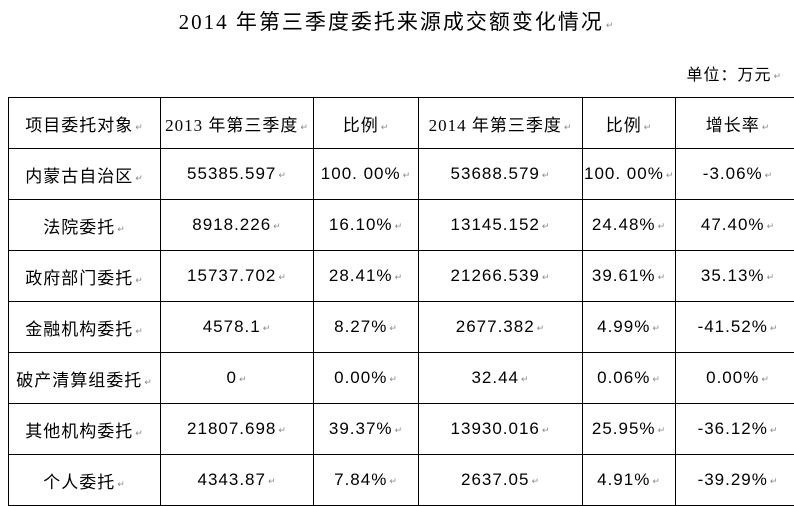 The image size is (794, 506). I want to click on header-cell: 增长率↵, so click(735, 123).